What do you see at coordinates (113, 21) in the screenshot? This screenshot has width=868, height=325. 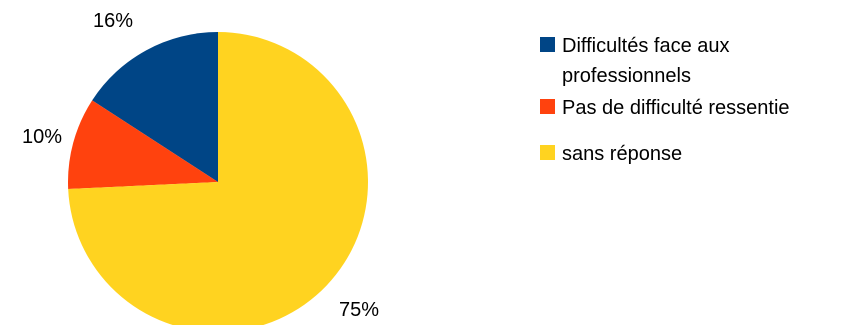 I see `slice-percent-label-1: 16%` at bounding box center [113, 21].